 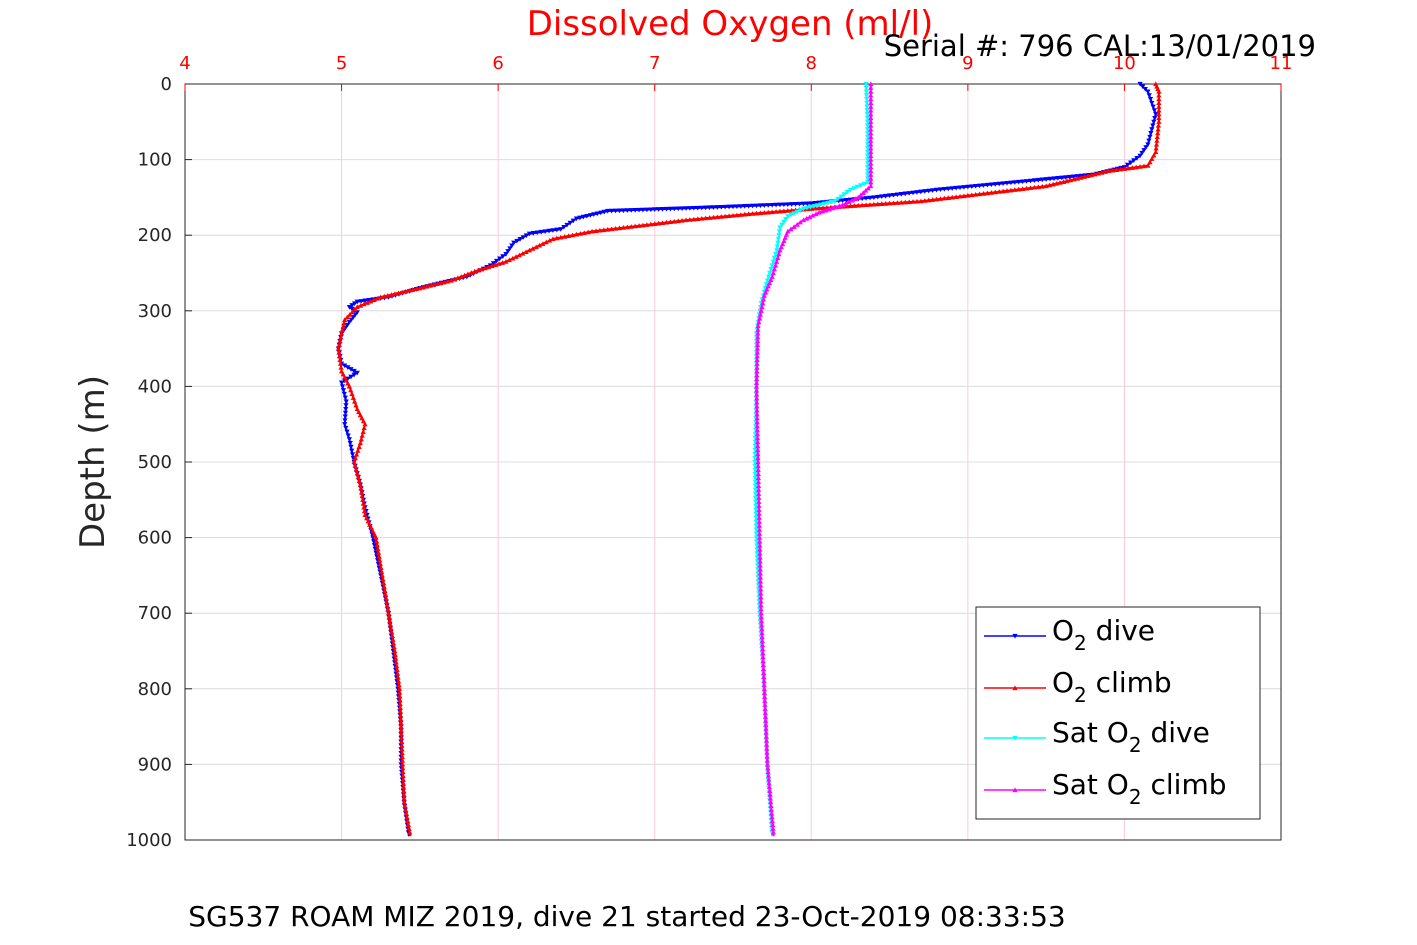 What do you see at coordinates (1139, 788) in the screenshot?
I see `legend-label-sat_climb: Sat O2 climb` at bounding box center [1139, 788].